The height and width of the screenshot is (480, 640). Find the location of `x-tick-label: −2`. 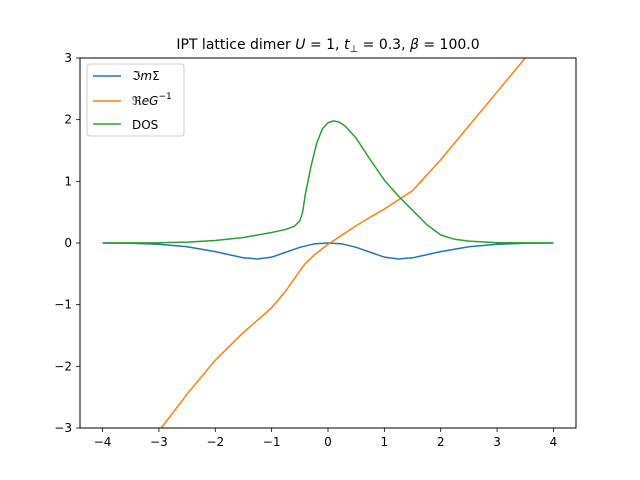

x-tick-label: −2 is located at coordinates (215, 442).